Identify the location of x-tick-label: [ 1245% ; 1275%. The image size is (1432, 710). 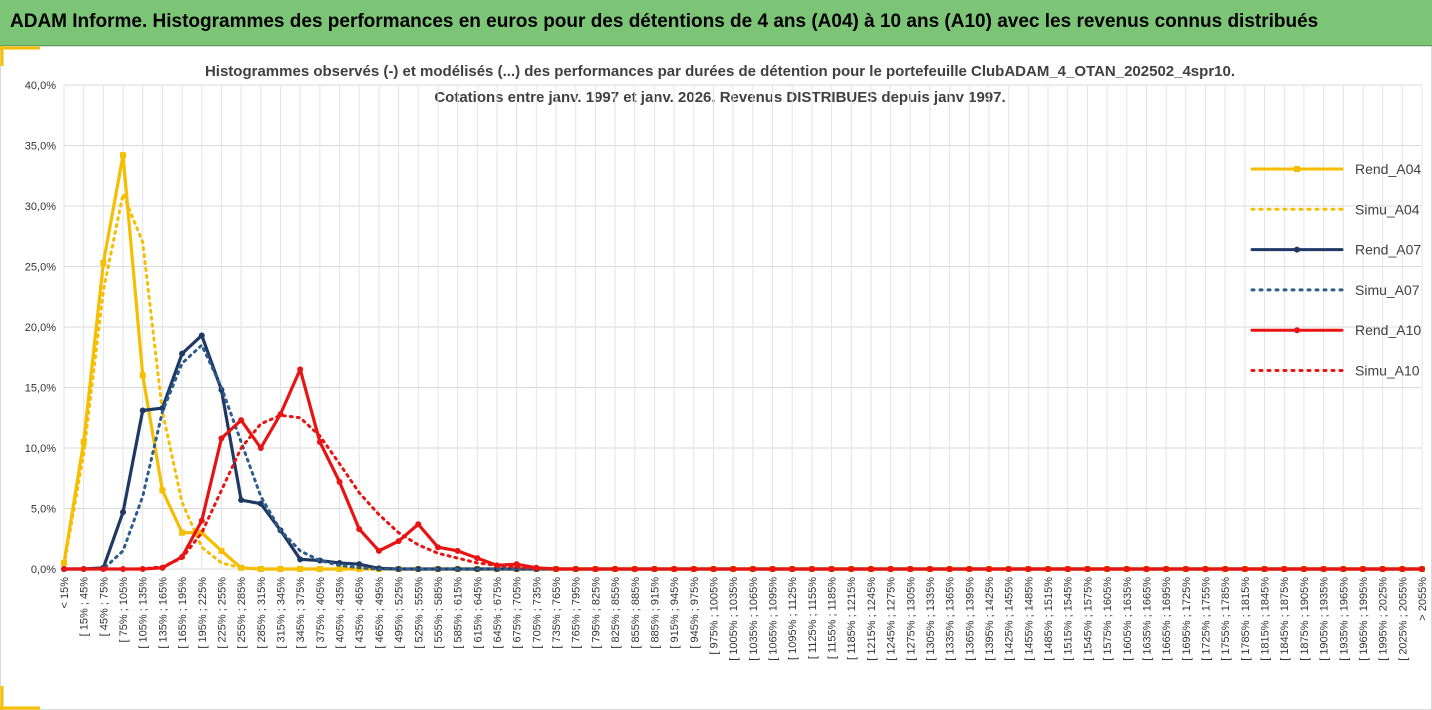
(892, 619).